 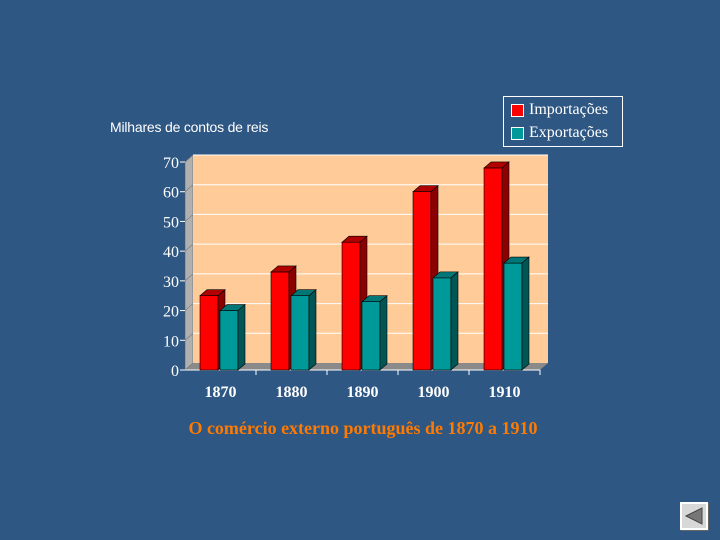 I want to click on x-axis-labels: 1870 1880 1890 1900 1910, so click(x=373, y=385).